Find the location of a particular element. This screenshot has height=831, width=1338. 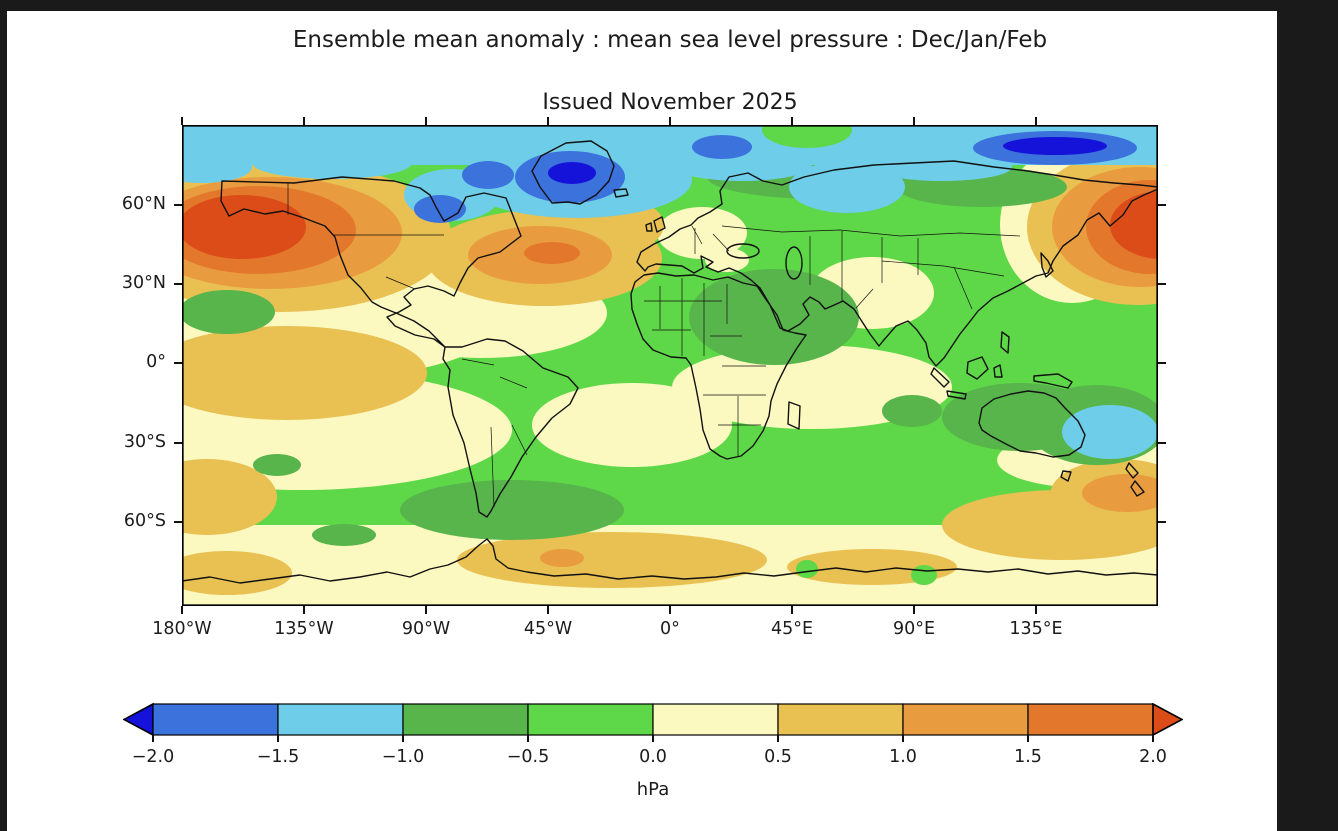

coast-iceland is located at coordinates (621, 193).